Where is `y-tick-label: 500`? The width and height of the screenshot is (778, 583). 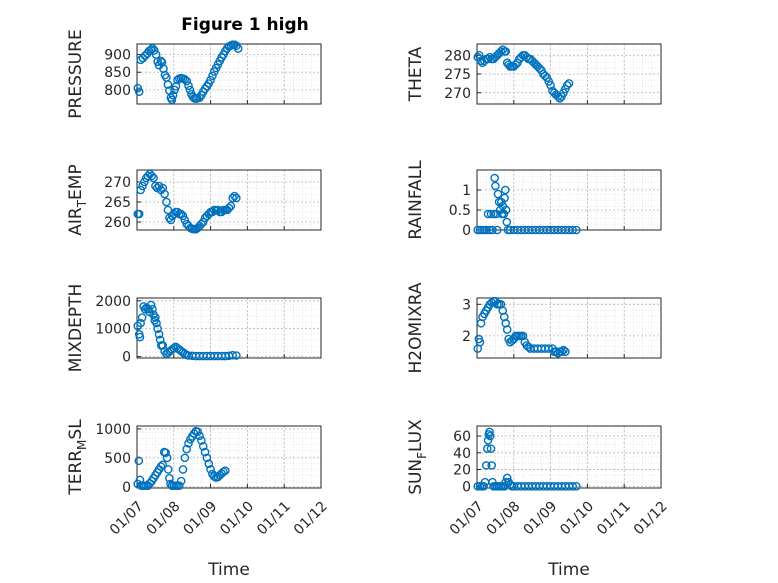 y-tick-label: 500 is located at coordinates (117, 459).